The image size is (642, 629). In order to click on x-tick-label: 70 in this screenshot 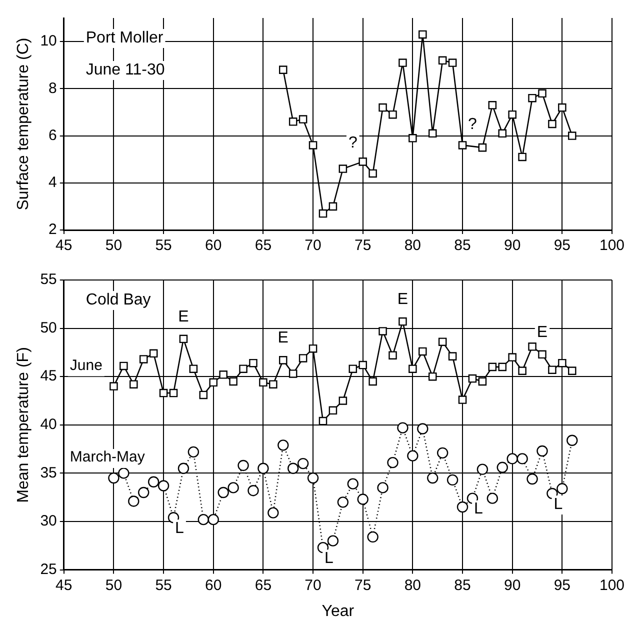, I will do `click(313, 245)`.